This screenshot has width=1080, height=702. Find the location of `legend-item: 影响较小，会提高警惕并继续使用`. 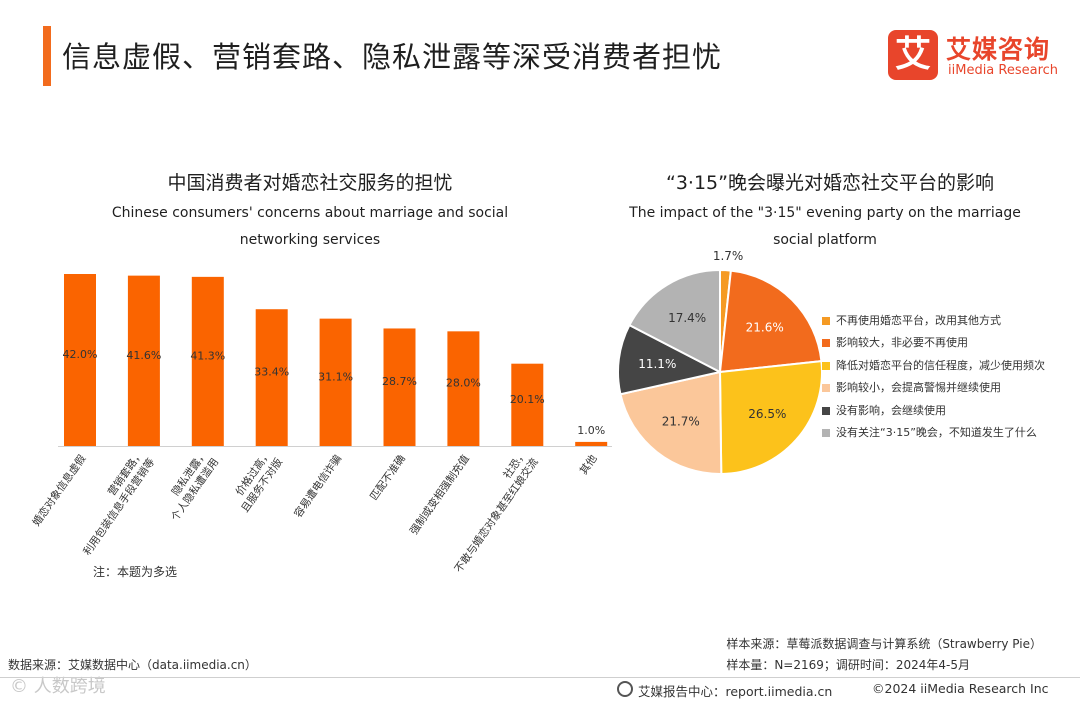

legend-item: 影响较小，会提高警惕并继续使用 is located at coordinates (933, 388).